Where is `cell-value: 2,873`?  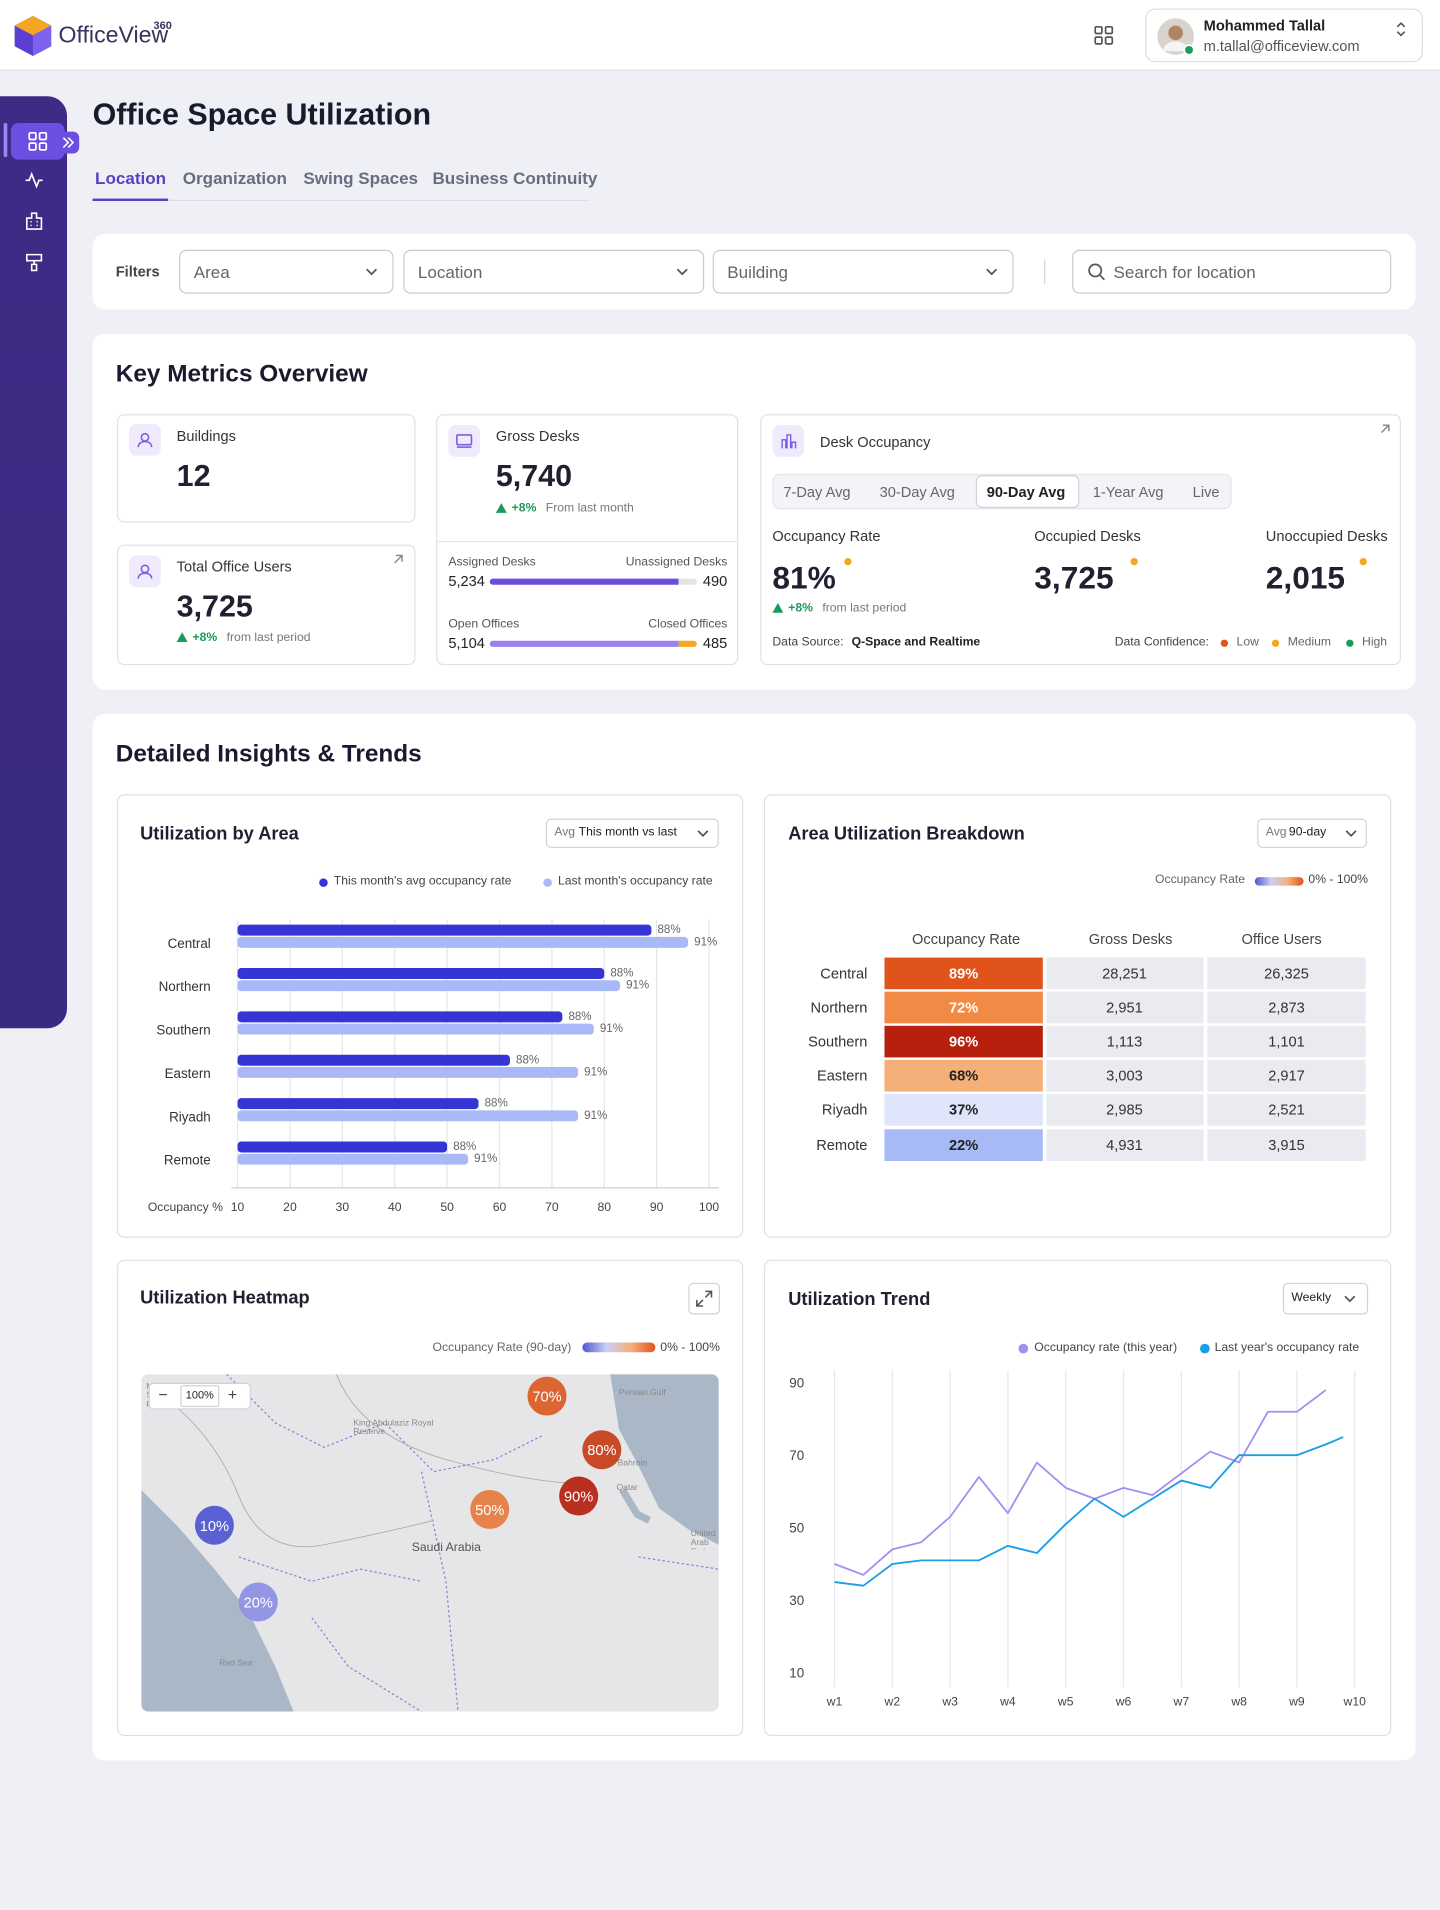 cell-value: 2,873 is located at coordinates (1286, 1008).